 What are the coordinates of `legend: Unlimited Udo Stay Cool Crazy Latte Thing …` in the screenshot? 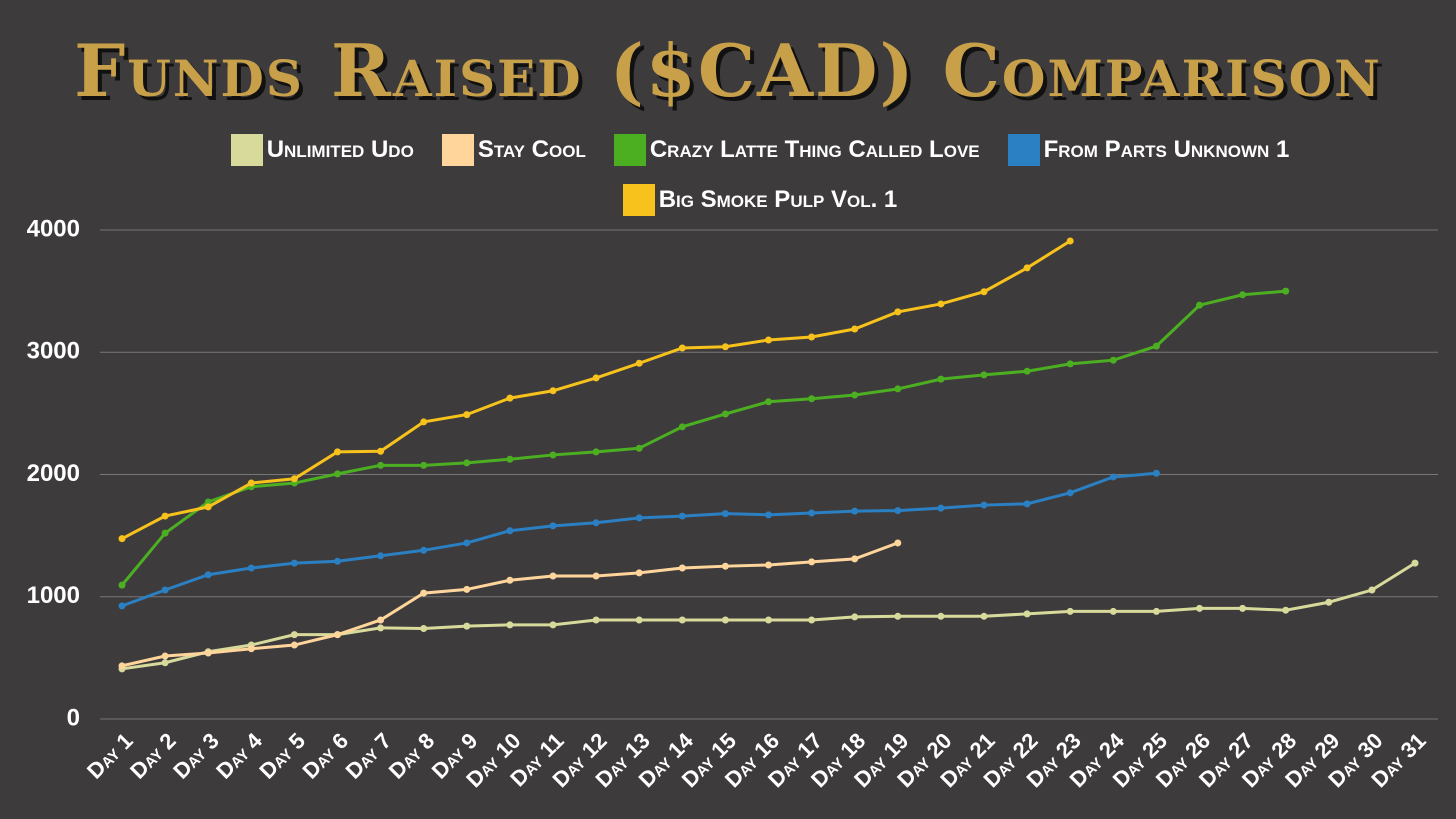 It's located at (760, 175).